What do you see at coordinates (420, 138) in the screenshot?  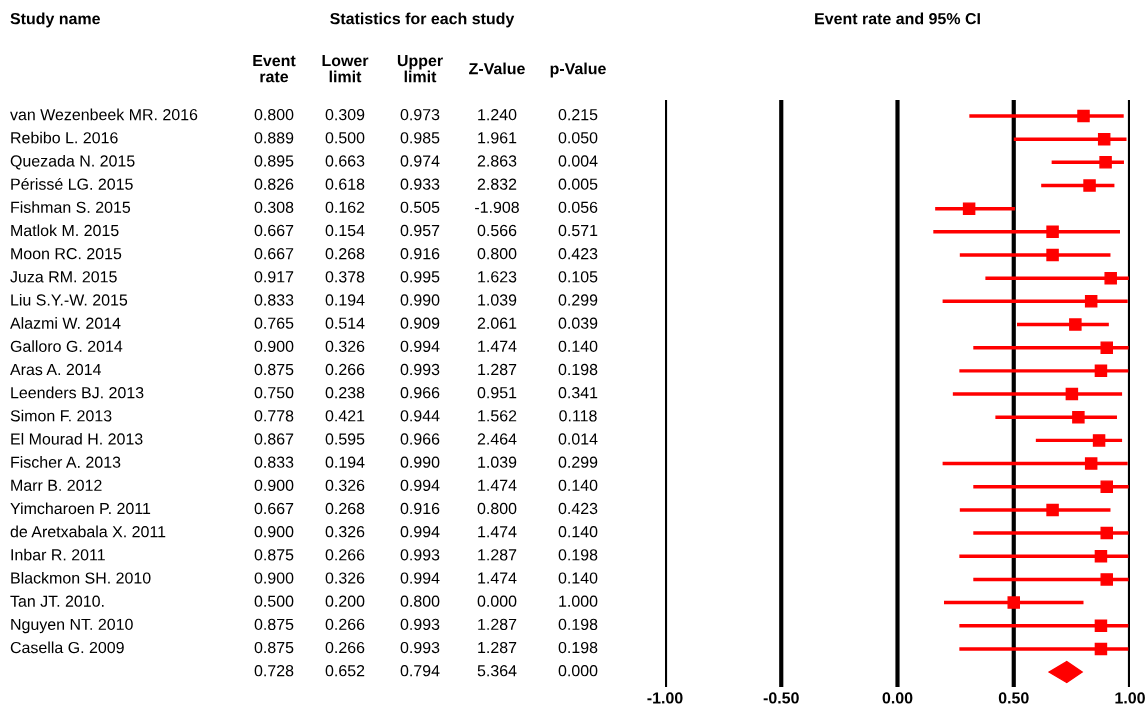 I see `text: 0.985` at bounding box center [420, 138].